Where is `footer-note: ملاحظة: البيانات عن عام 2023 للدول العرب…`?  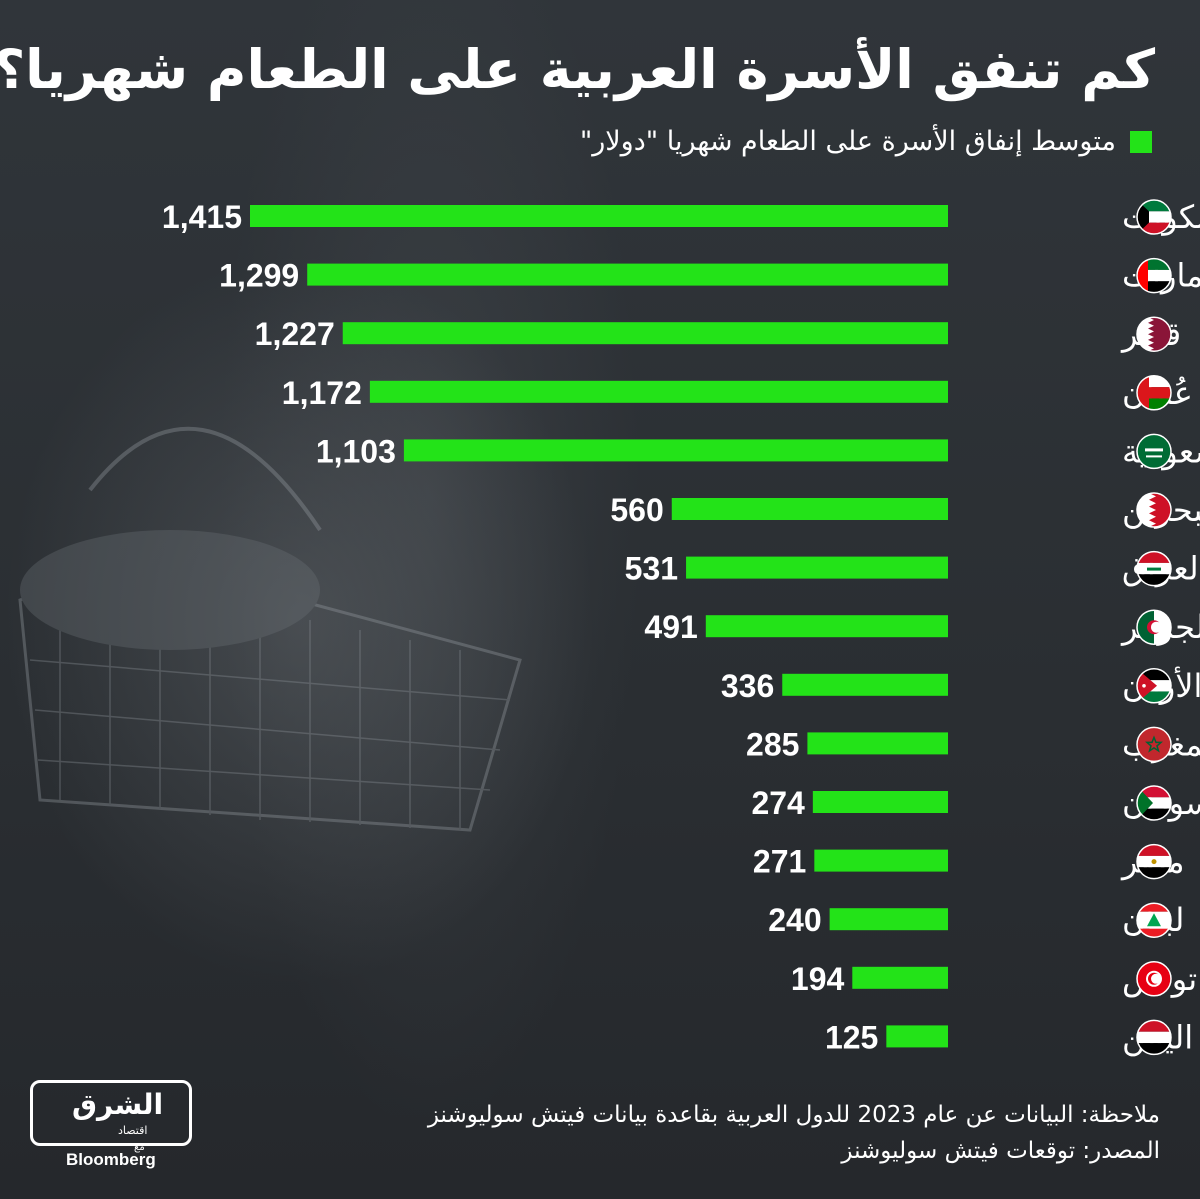
footer-note: ملاحظة: البيانات عن عام 2023 للدول العرب… is located at coordinates (793, 1115).